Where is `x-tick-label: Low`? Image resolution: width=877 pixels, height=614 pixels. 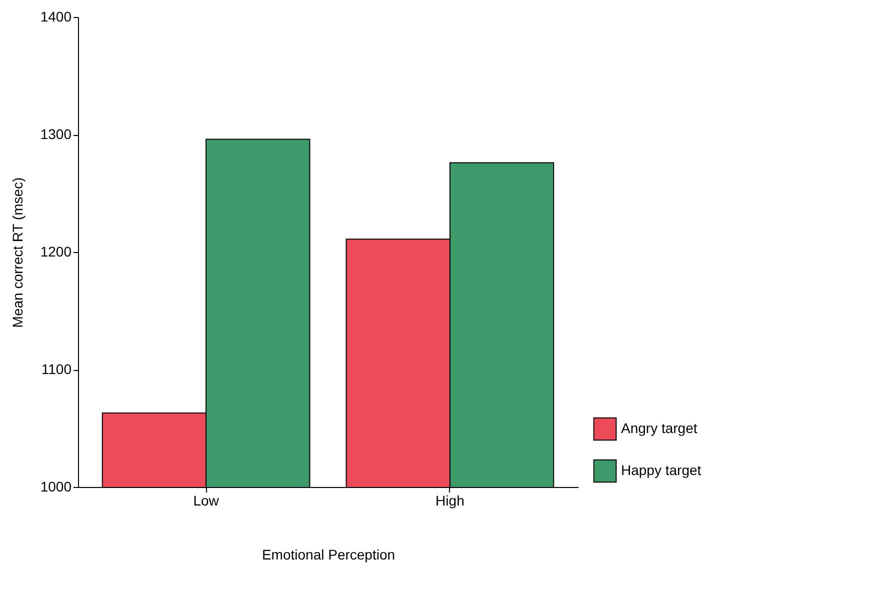
x-tick-label: Low is located at coordinates (206, 500).